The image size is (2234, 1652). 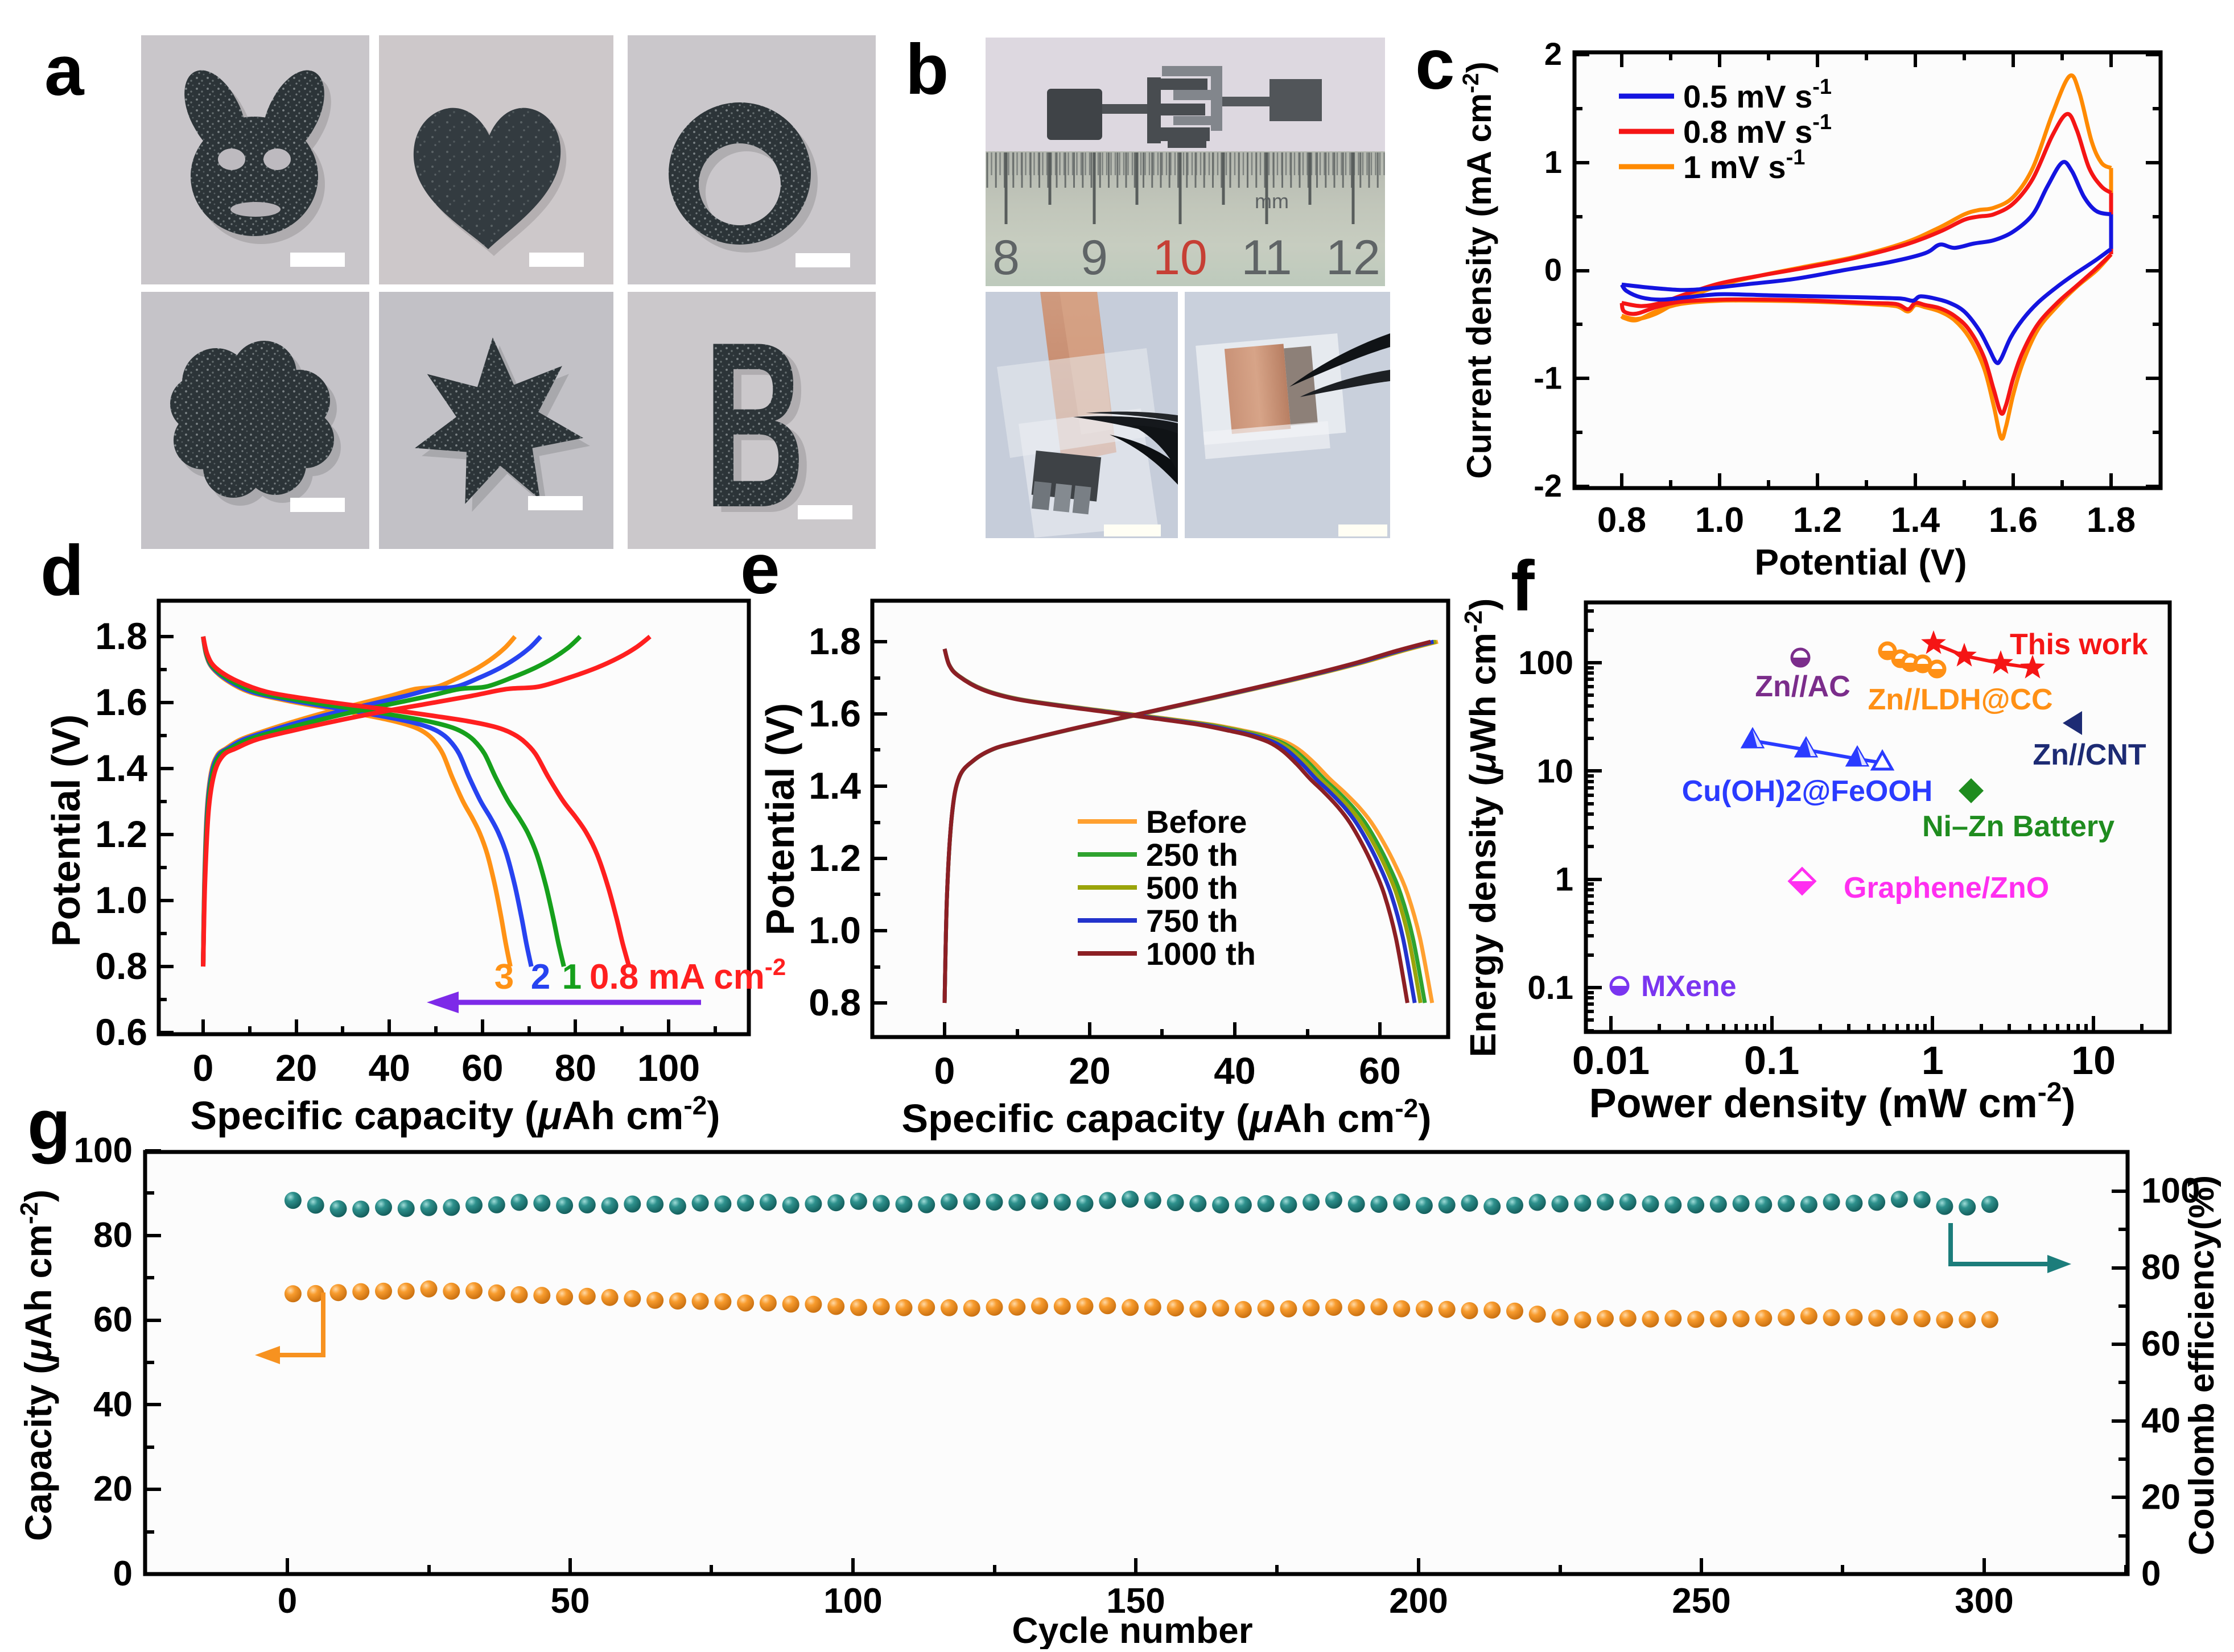 What do you see at coordinates (64, 70) in the screenshot?
I see `svg-text: a` at bounding box center [64, 70].